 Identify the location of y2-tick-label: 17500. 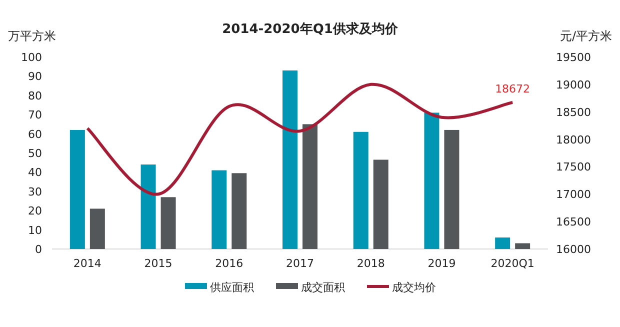
(573, 167).